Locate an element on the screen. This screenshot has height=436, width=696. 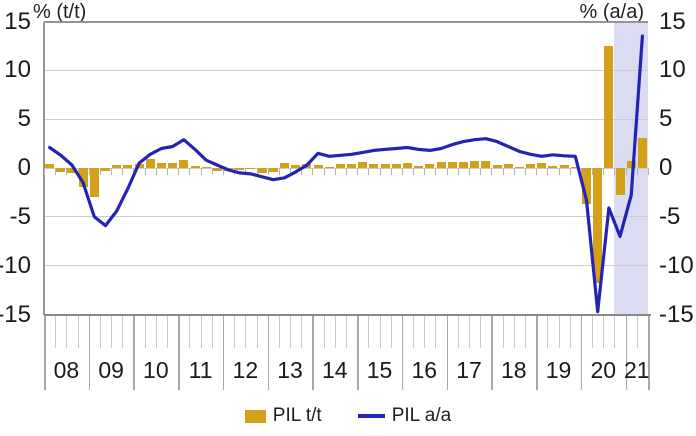
year-label: 15 is located at coordinates (379, 370).